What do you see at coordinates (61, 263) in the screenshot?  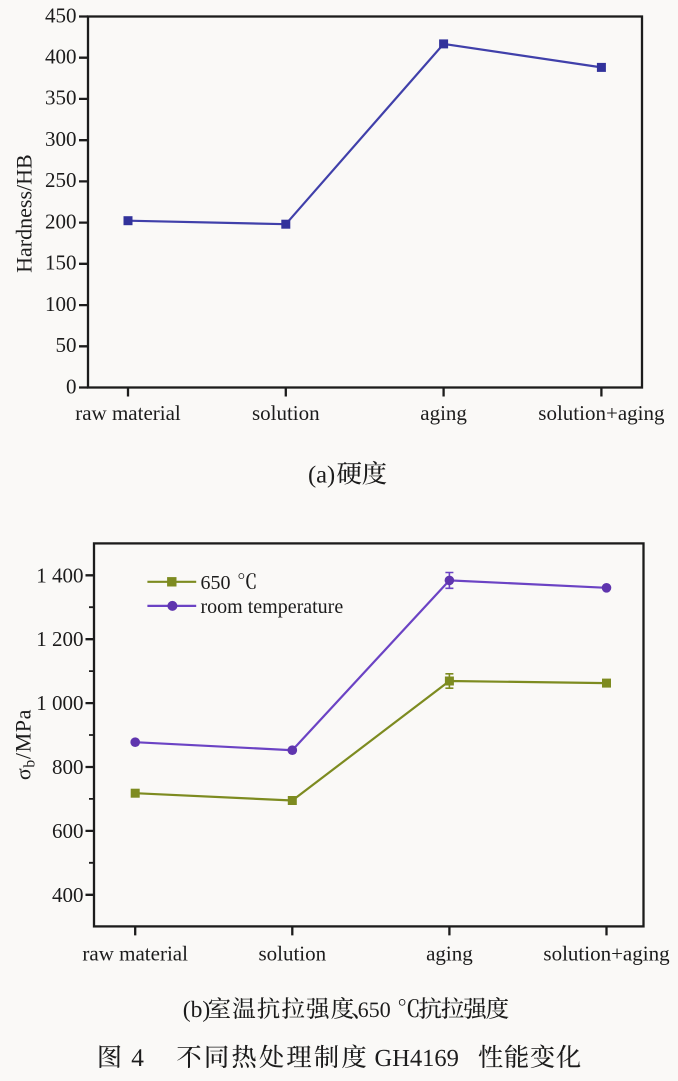 I see `svg-text: 150` at bounding box center [61, 263].